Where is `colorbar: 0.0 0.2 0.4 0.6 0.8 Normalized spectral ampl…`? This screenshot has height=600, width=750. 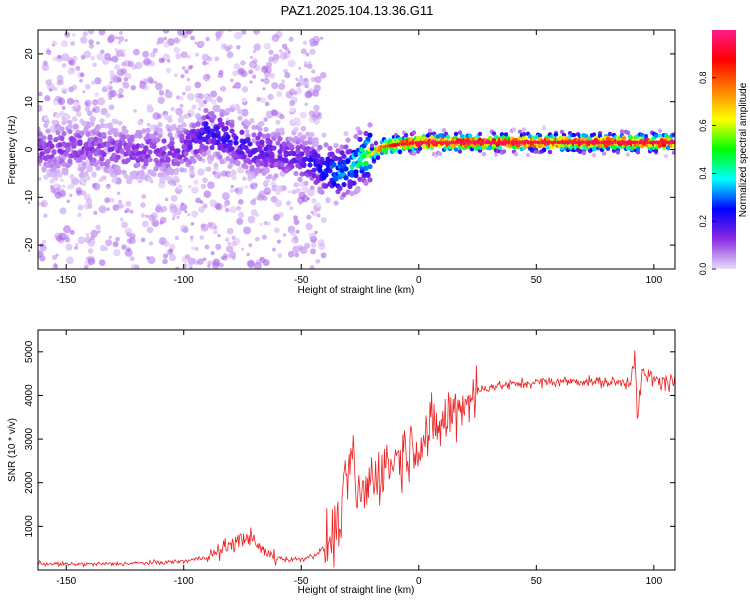
colorbar: 0.0 0.2 0.4 0.6 0.8 Normalized spectral ampl… is located at coordinates (723, 152).